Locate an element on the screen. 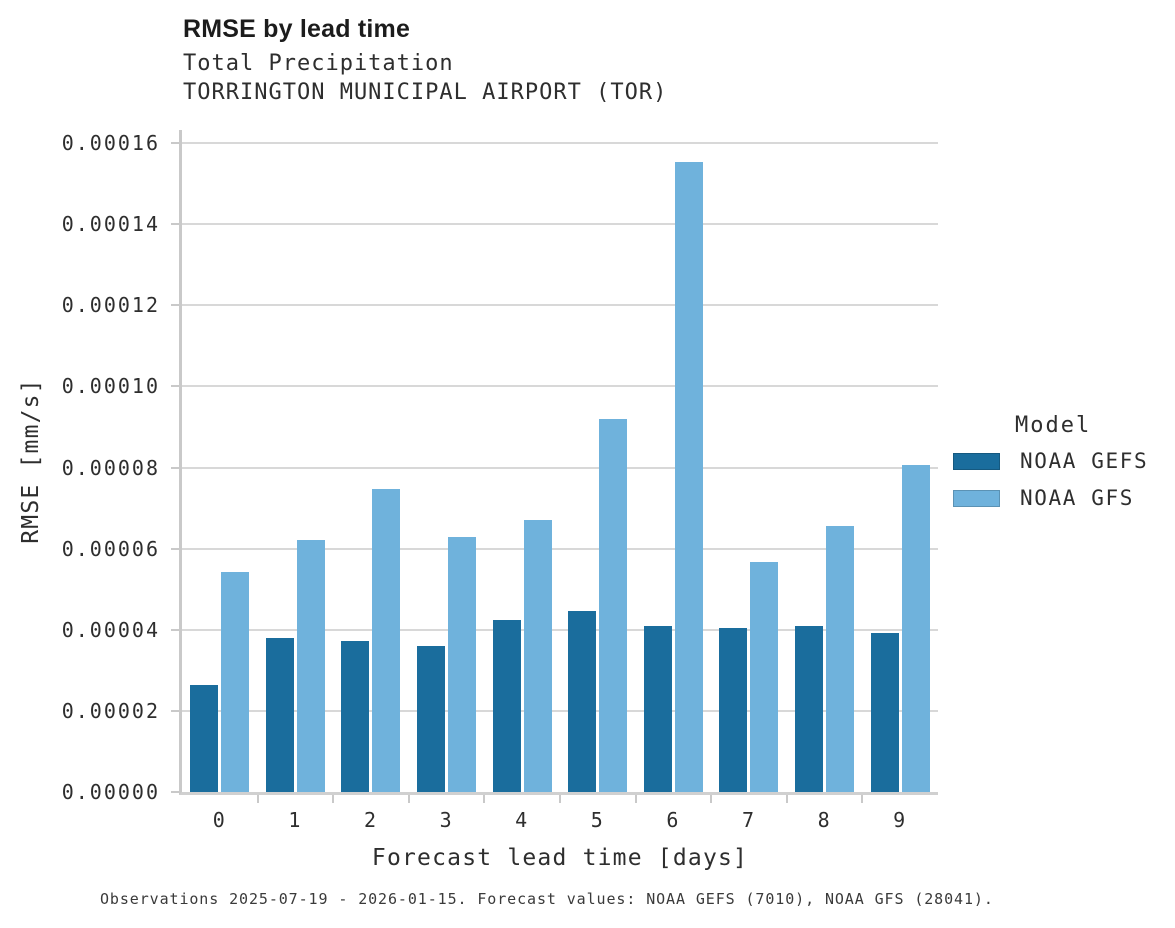  y-tick-mark-0.00000 is located at coordinates (175, 792).